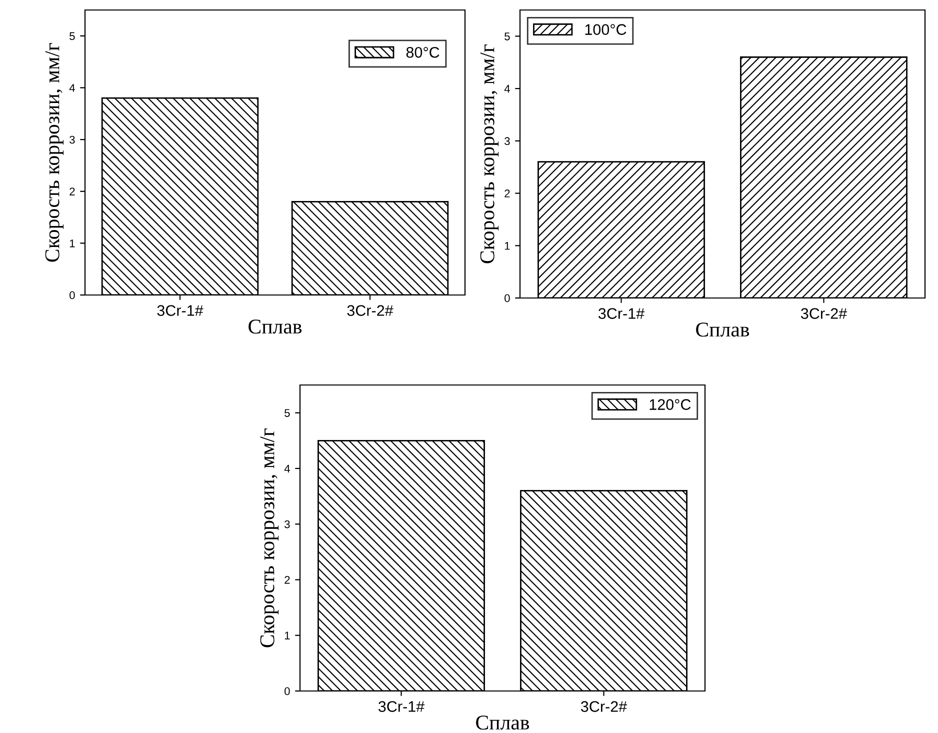 The image size is (938, 733). Describe the element at coordinates (423, 52) in the screenshot. I see `legend-label: 80°C` at that location.